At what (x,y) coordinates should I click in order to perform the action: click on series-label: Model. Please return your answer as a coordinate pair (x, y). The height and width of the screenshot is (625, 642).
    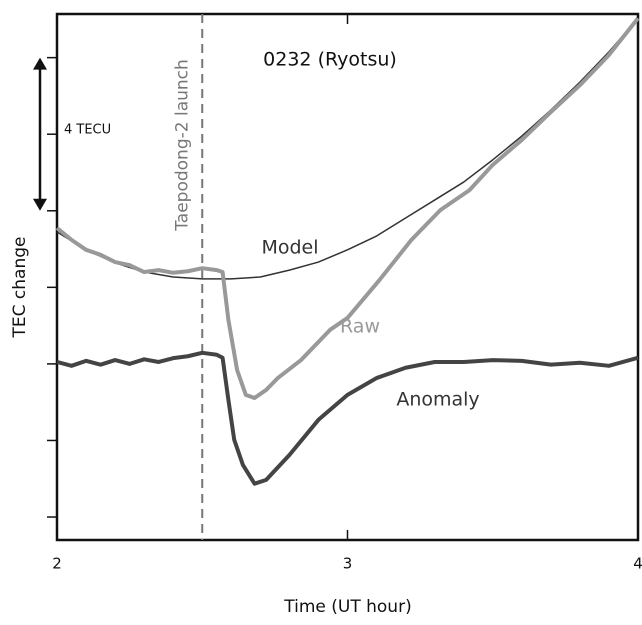
    Looking at the image, I should click on (289, 248).